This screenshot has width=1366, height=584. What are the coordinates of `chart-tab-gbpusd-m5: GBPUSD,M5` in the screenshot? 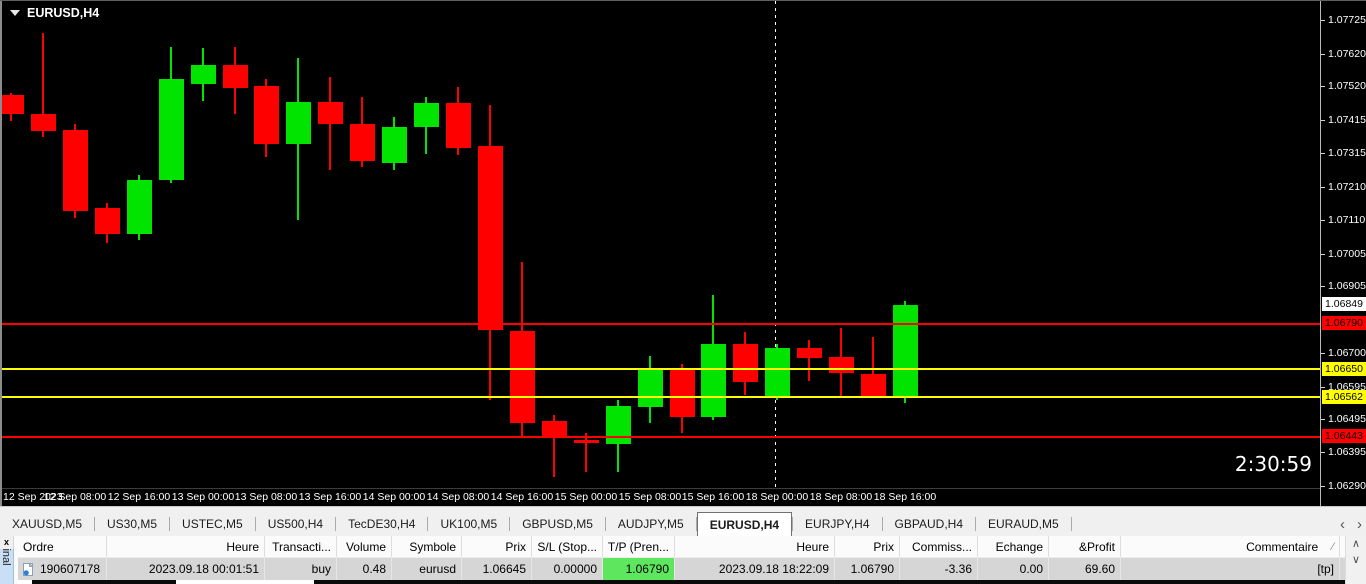 It's located at (557, 524).